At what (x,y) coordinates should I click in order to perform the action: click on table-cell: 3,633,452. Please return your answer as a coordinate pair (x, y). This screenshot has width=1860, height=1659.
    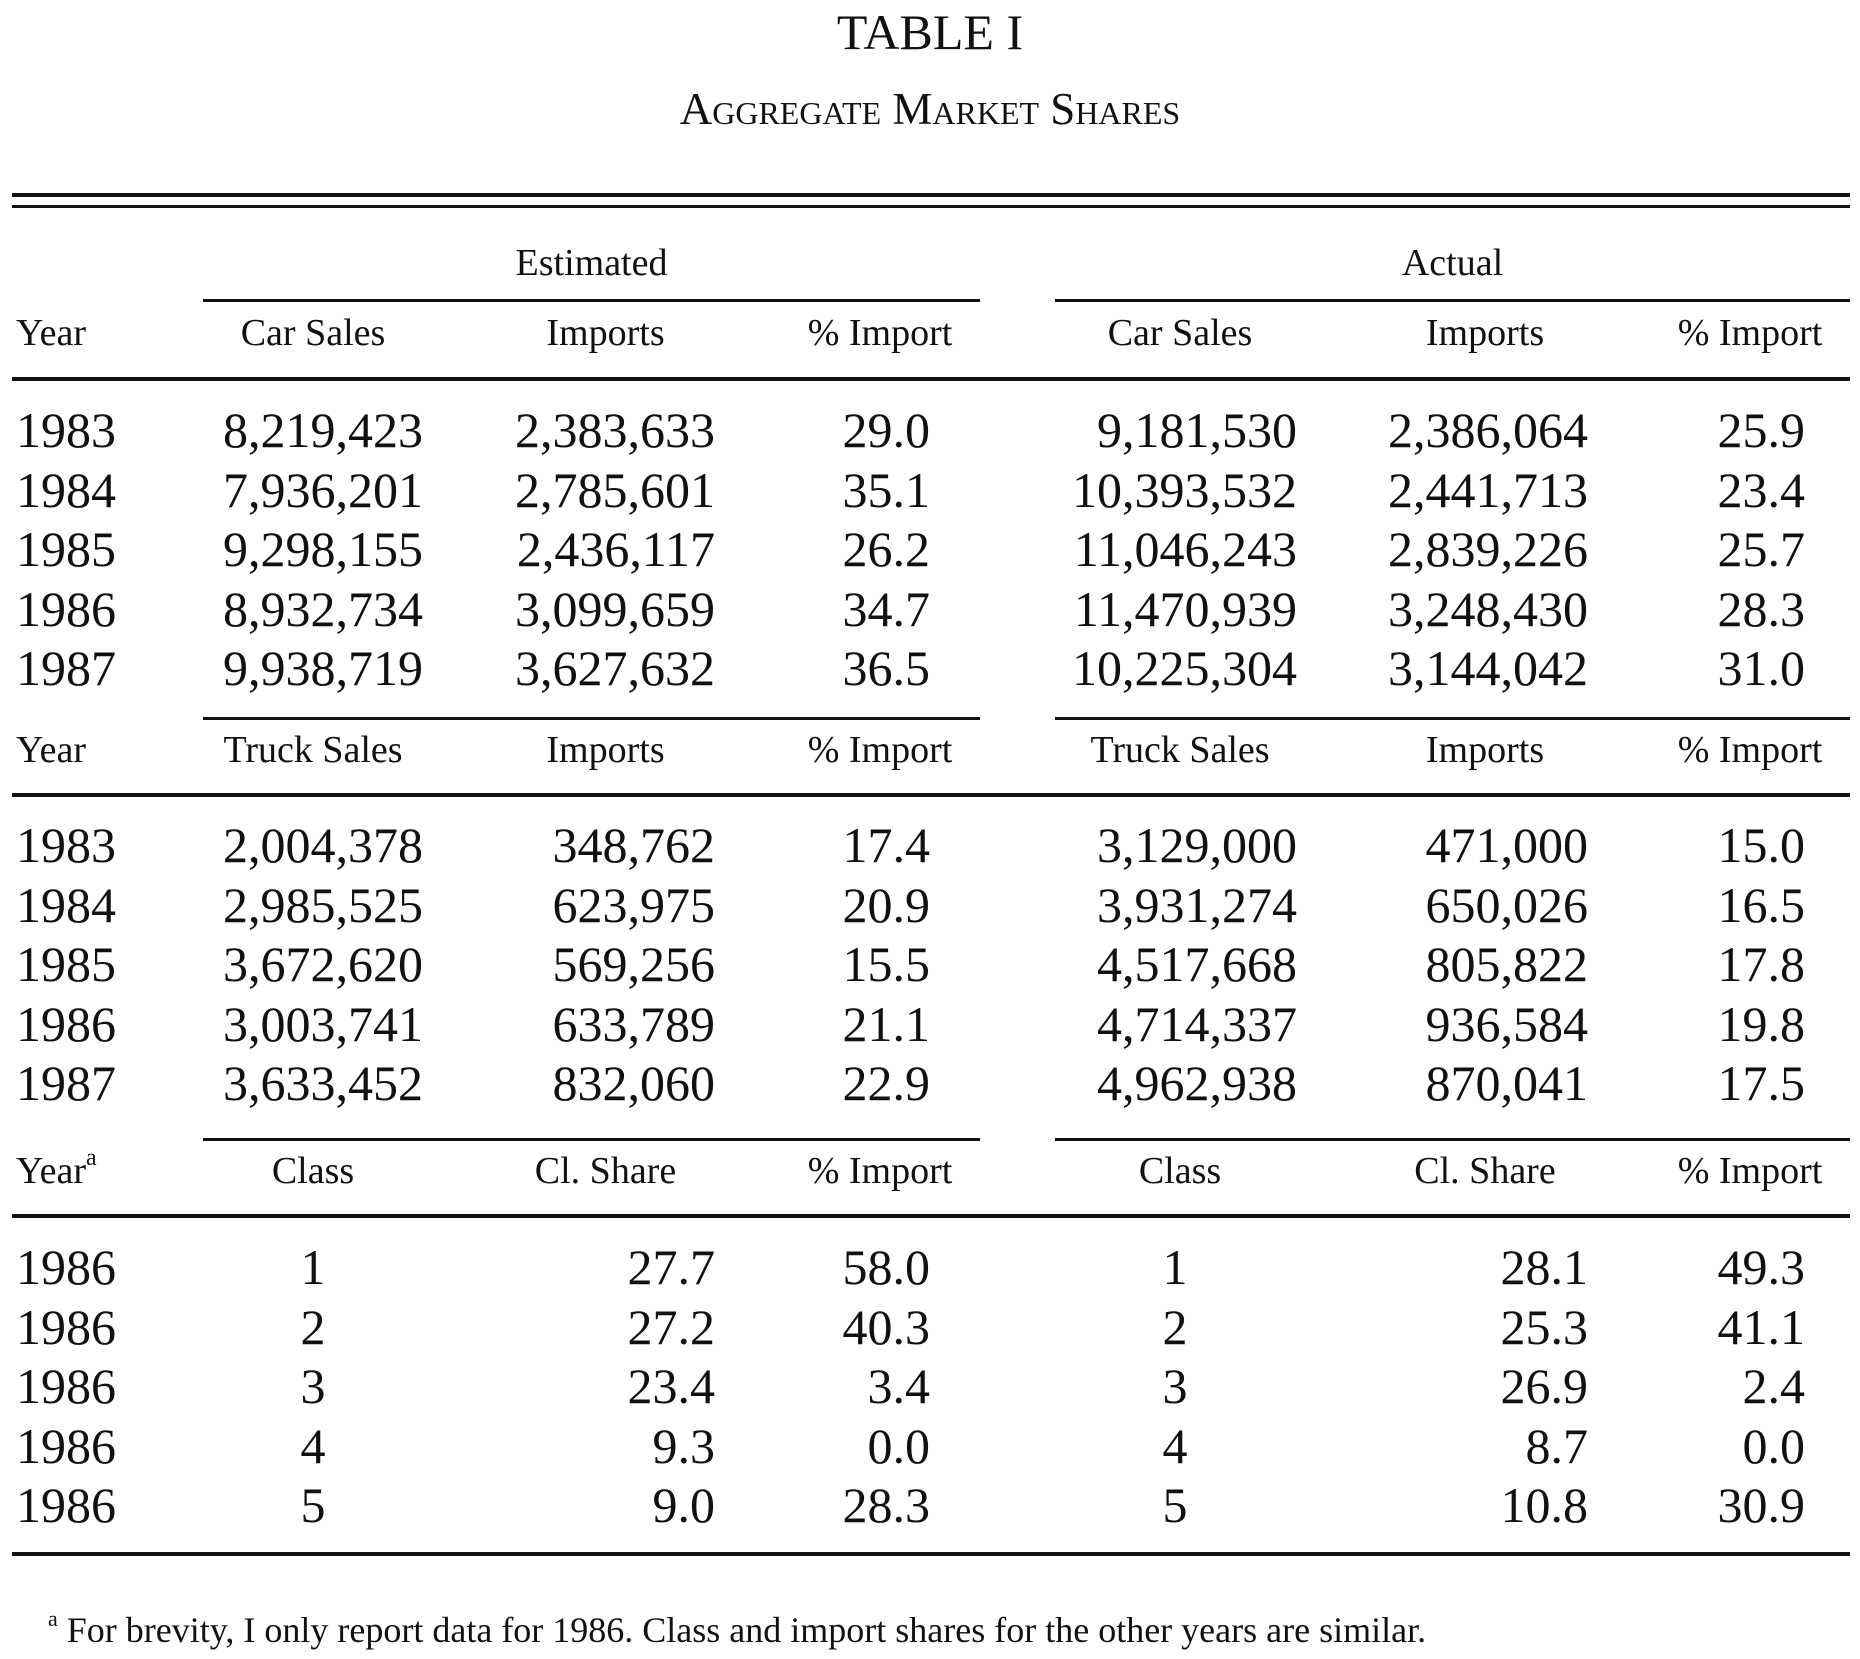
    Looking at the image, I should click on (323, 1083).